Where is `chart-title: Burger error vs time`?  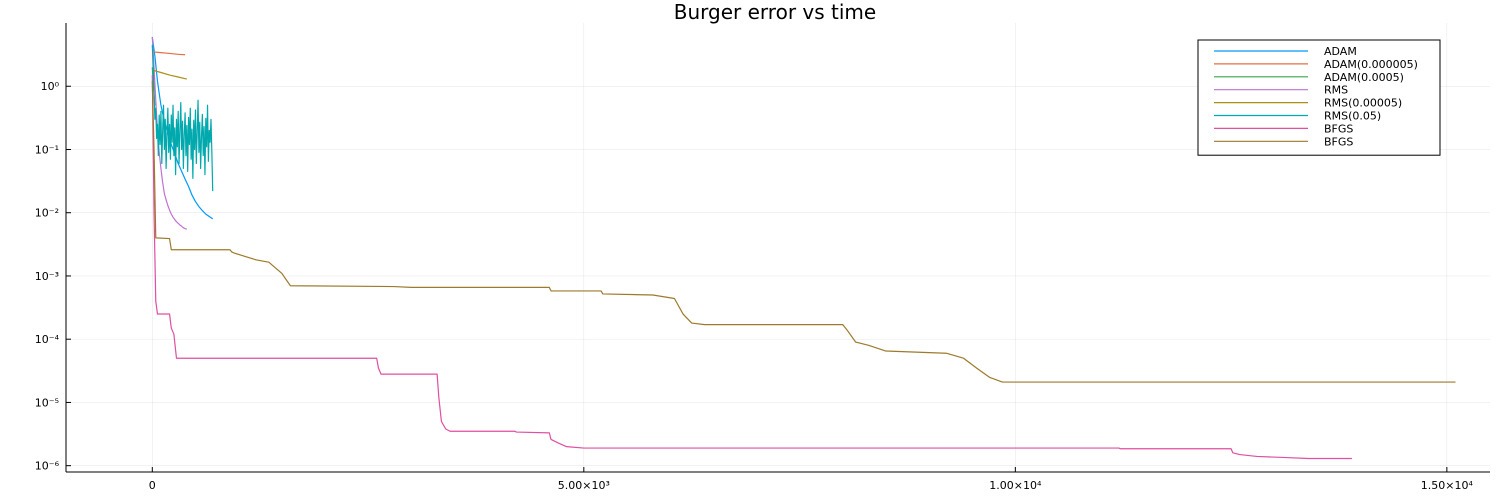
chart-title: Burger error vs time is located at coordinates (775, 12).